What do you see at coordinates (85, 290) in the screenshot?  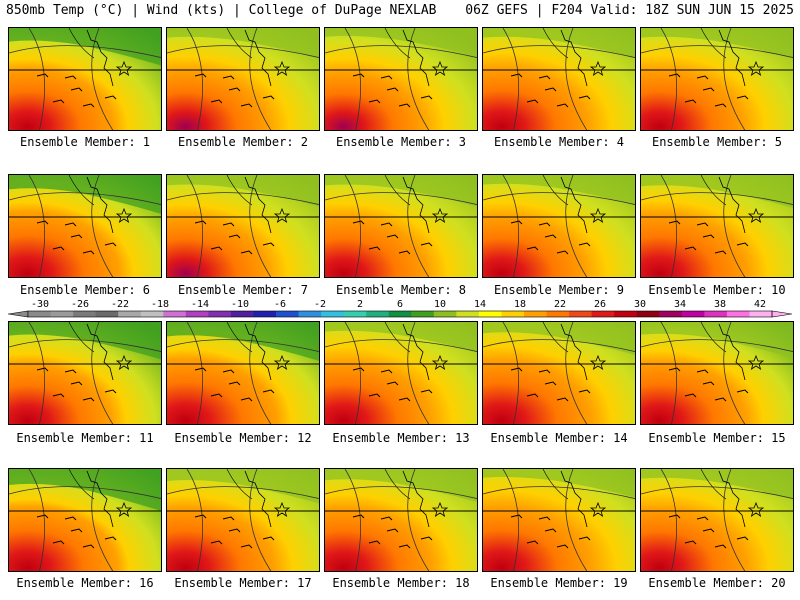 I see `ensemble-member-label: Ensemble Member: 6` at bounding box center [85, 290].